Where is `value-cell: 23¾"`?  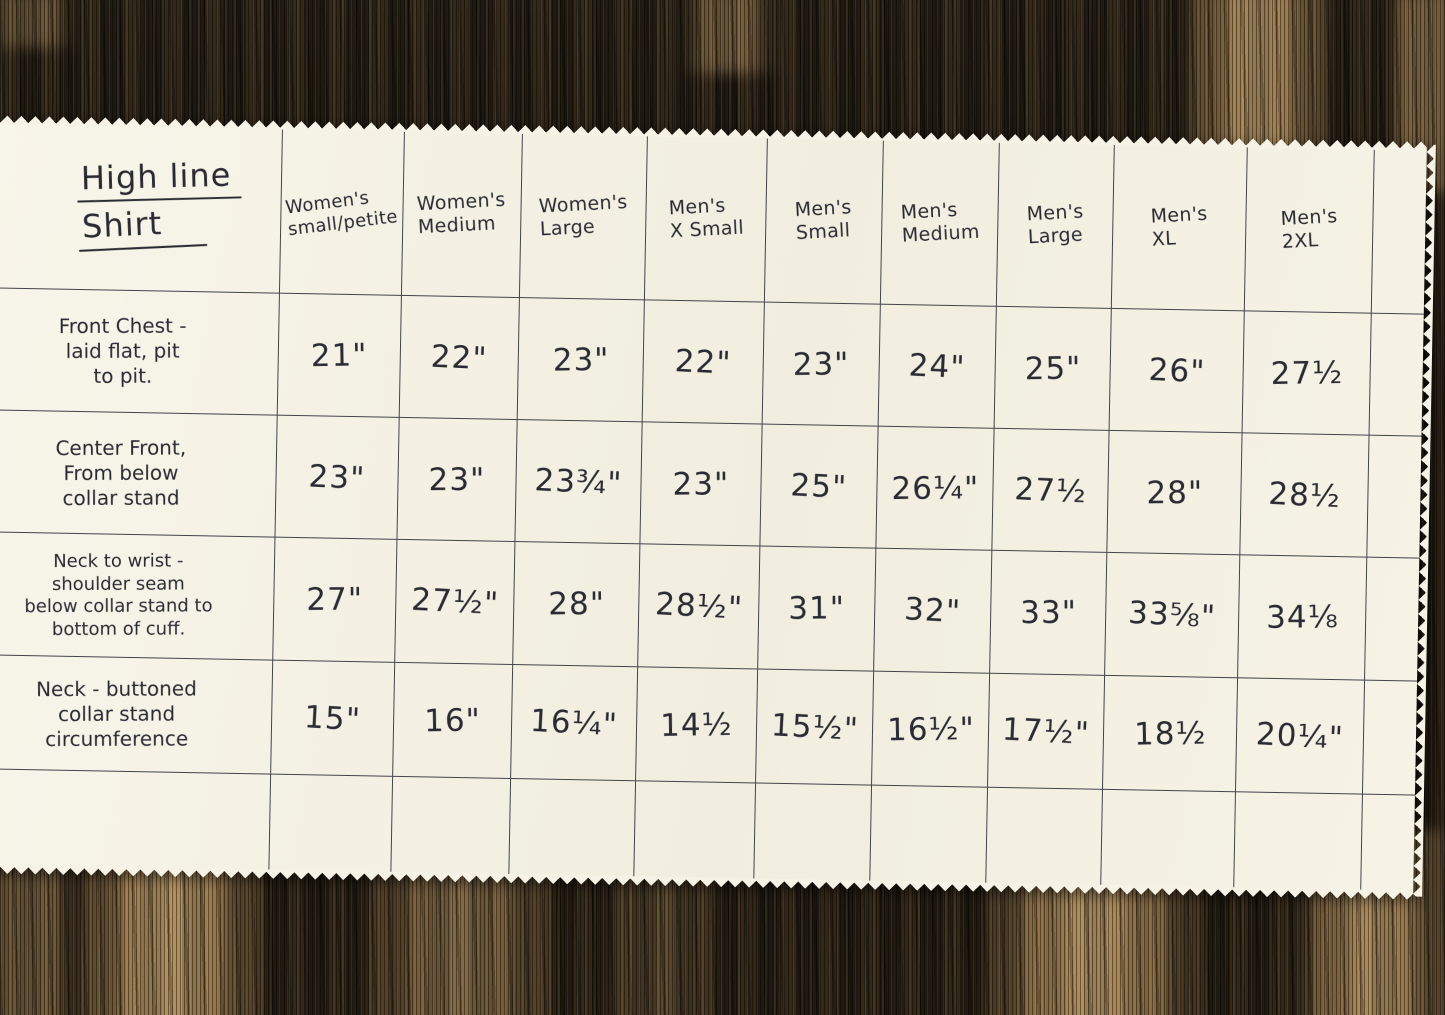
value-cell: 23¾" is located at coordinates (579, 482).